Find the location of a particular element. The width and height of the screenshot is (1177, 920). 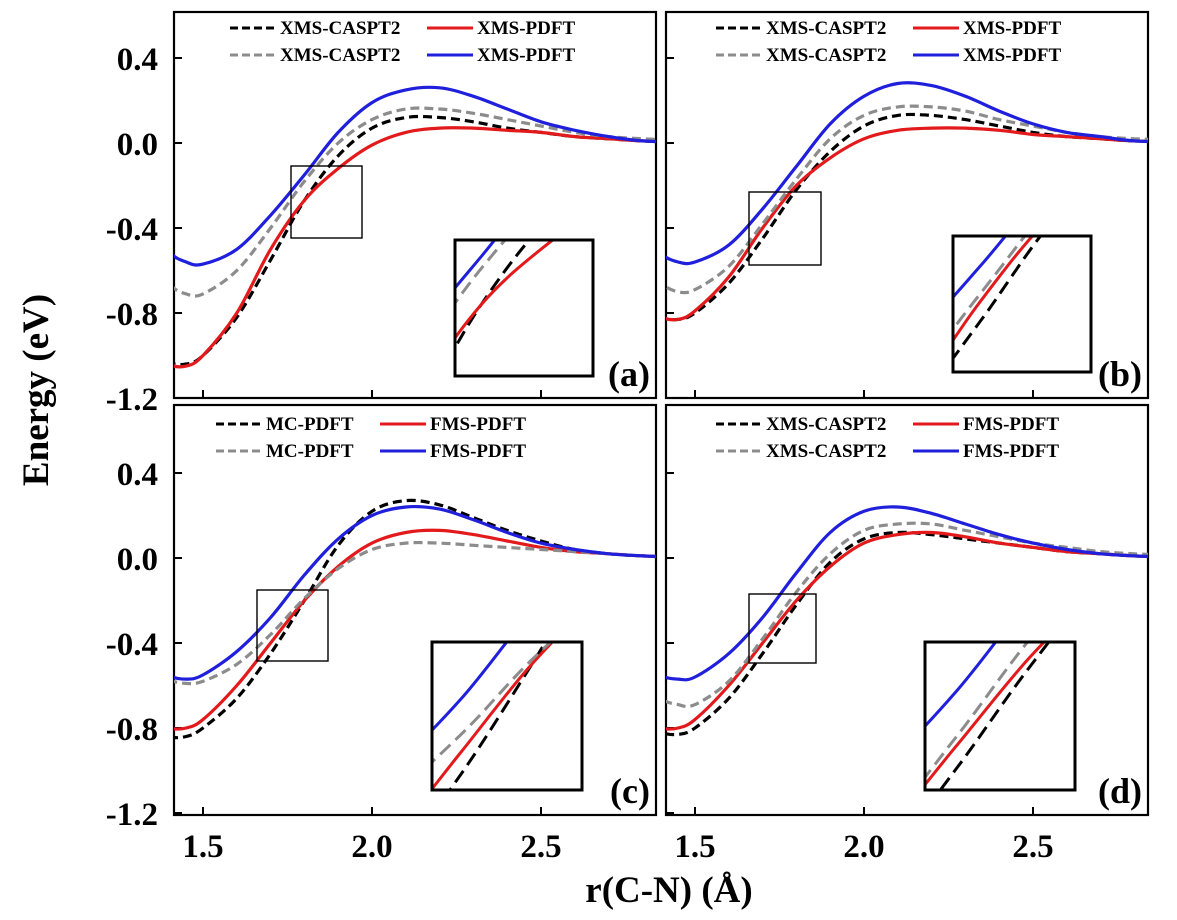

panel-label: (c) is located at coordinates (630, 791).